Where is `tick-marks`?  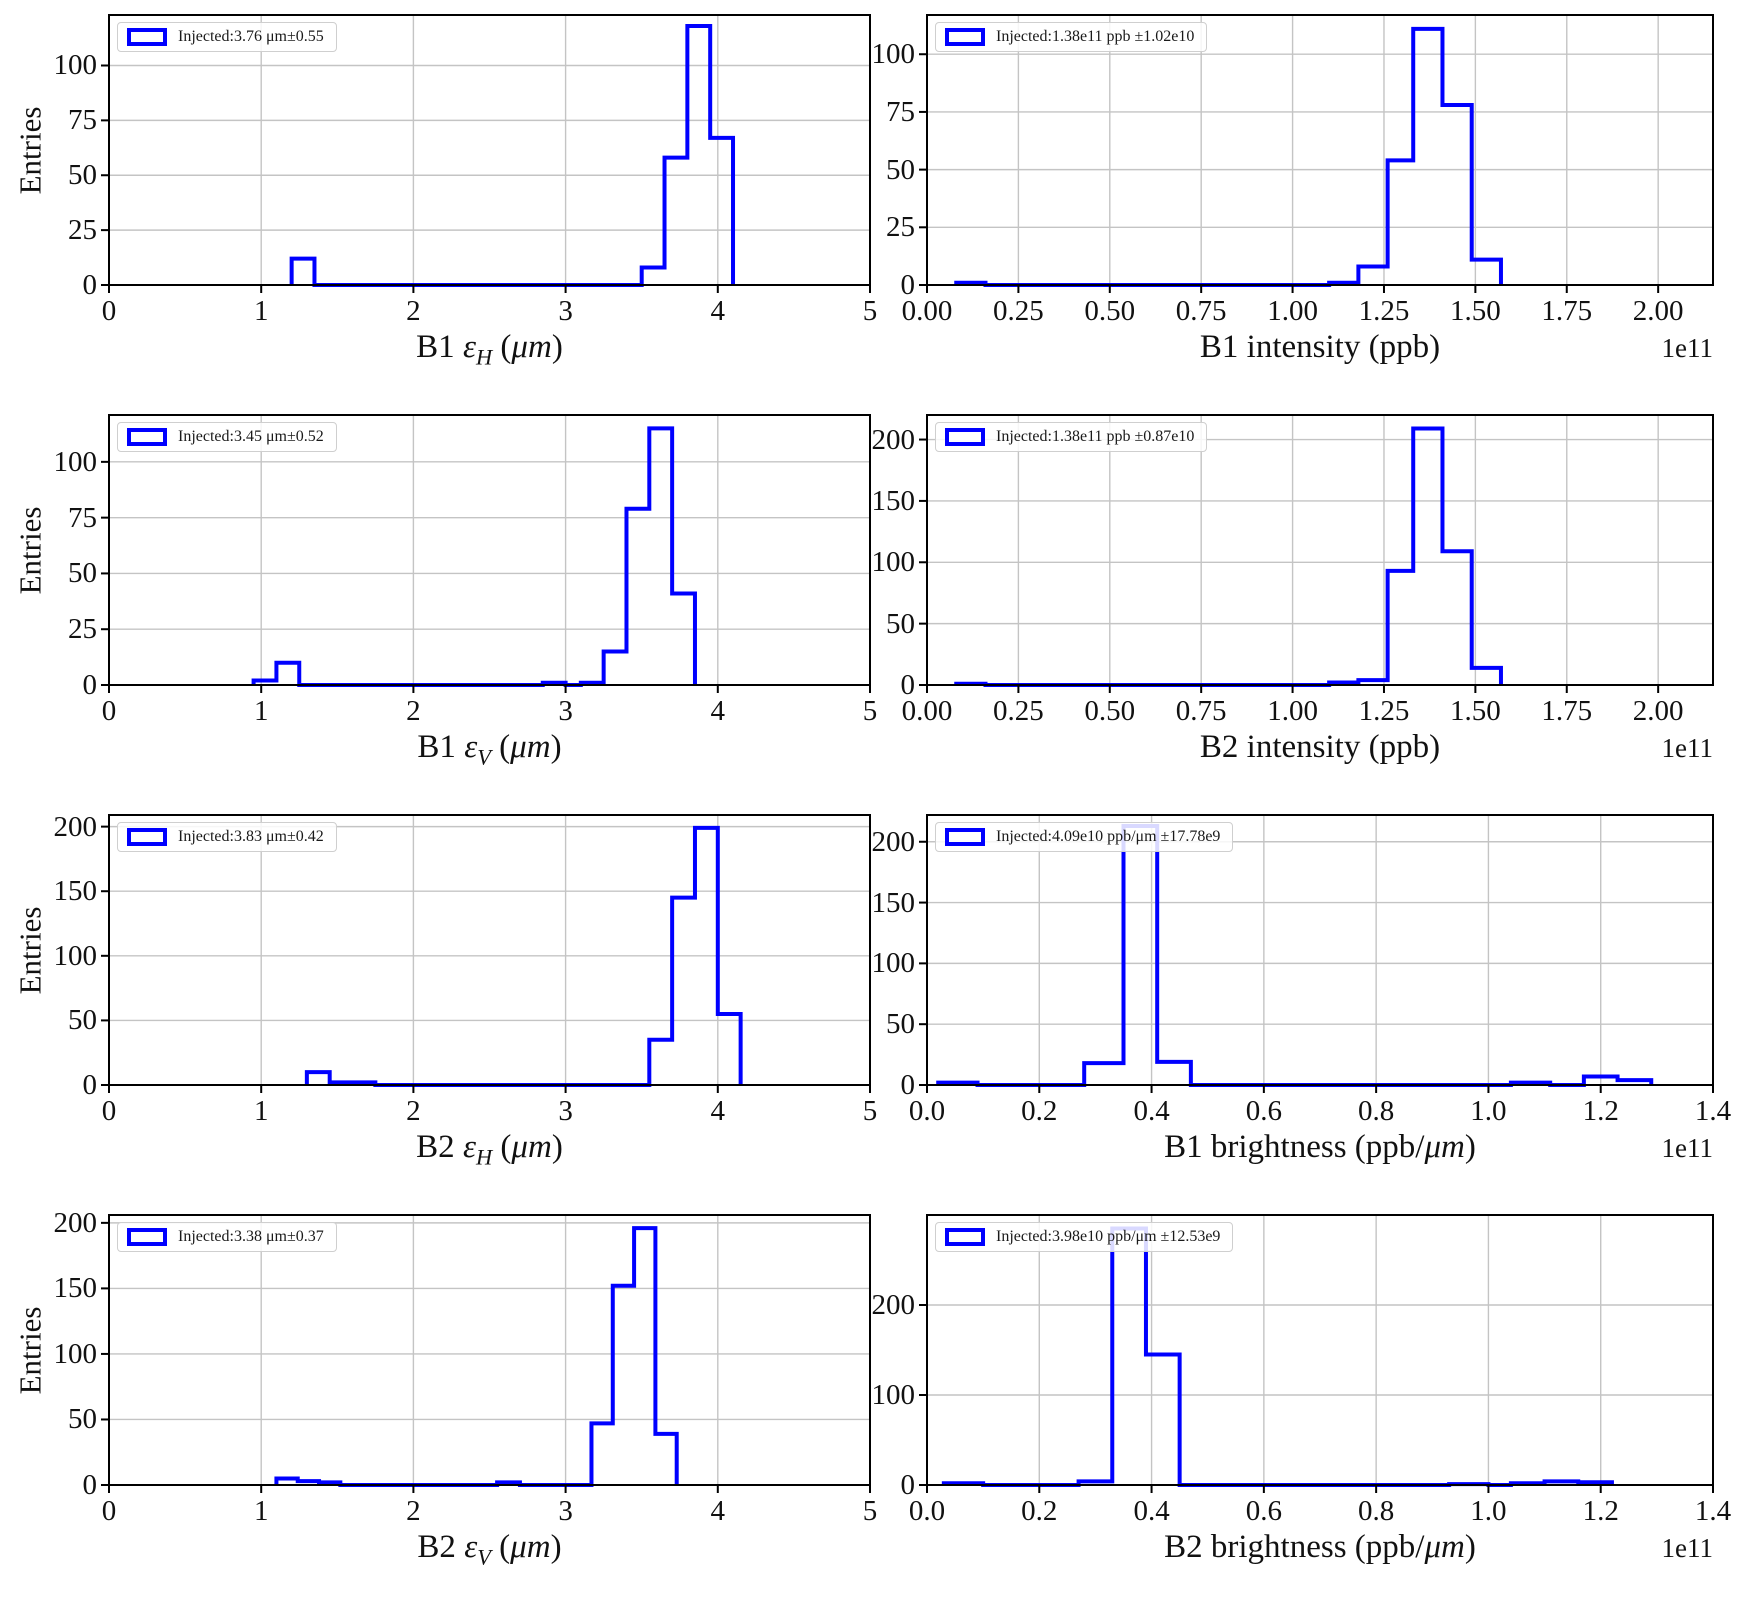 tick-marks is located at coordinates (1289, 565).